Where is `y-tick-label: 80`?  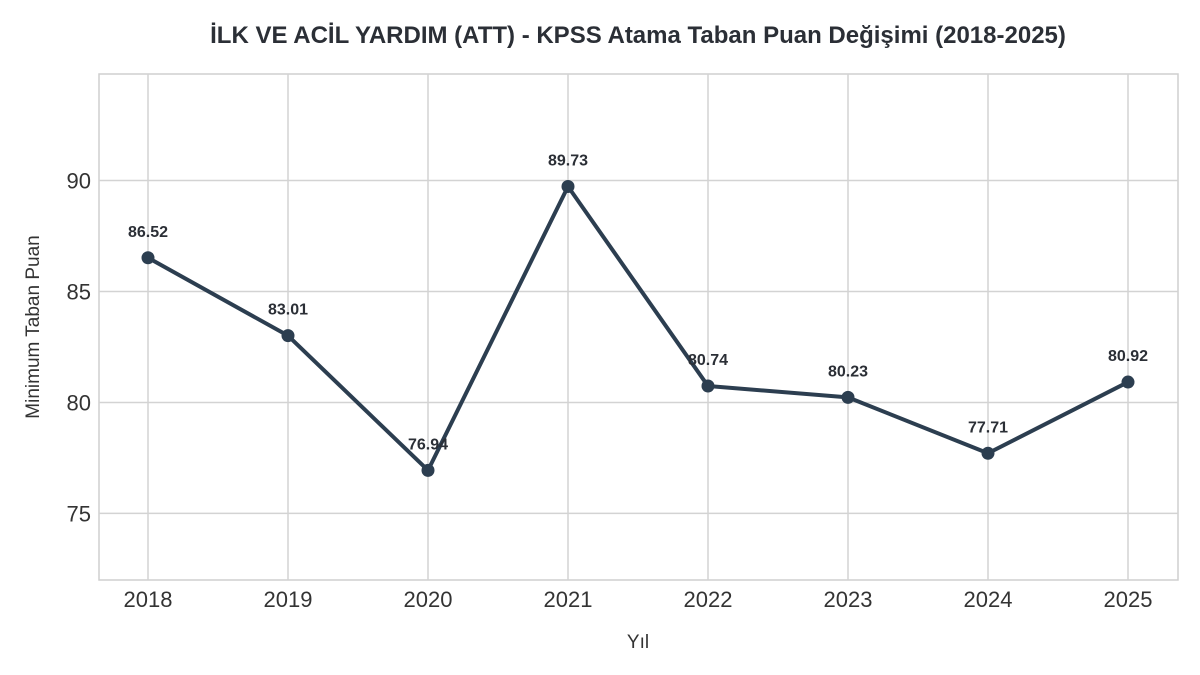 y-tick-label: 80 is located at coordinates (79, 402).